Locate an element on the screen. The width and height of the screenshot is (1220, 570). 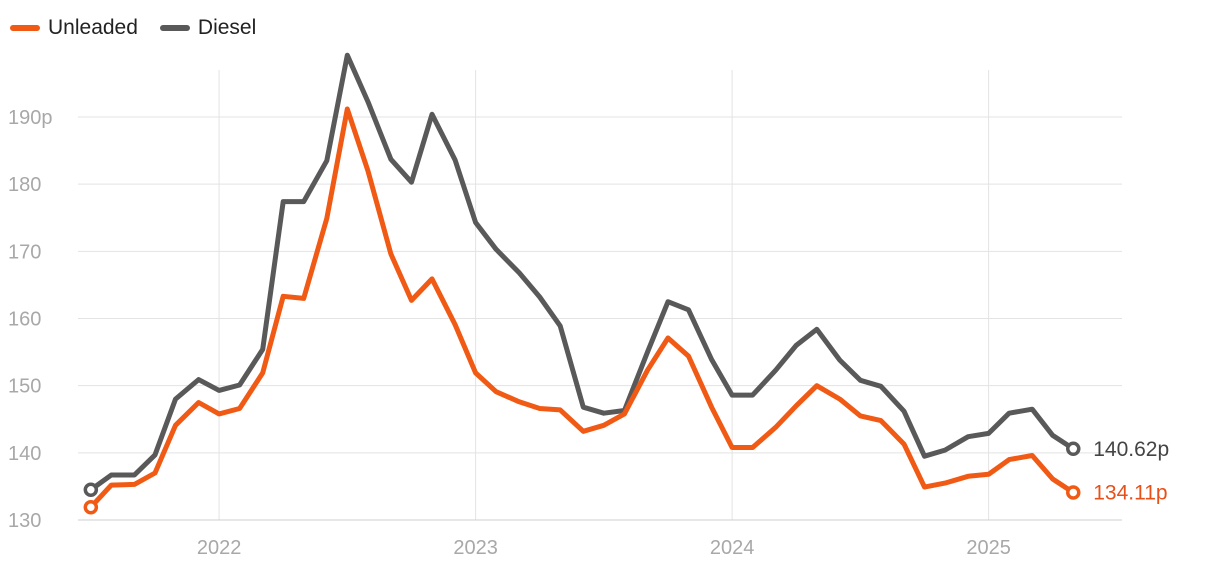
end-marker-unleaded is located at coordinates (1073, 492).